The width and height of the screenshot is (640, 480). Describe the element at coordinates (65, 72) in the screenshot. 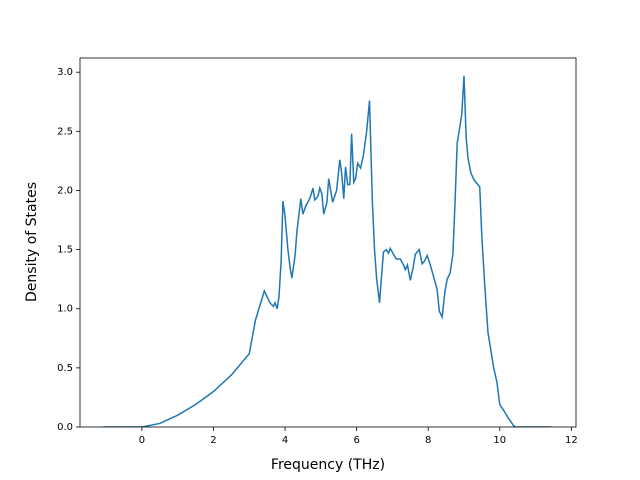

I see `y-tick-label: 3.0` at that location.